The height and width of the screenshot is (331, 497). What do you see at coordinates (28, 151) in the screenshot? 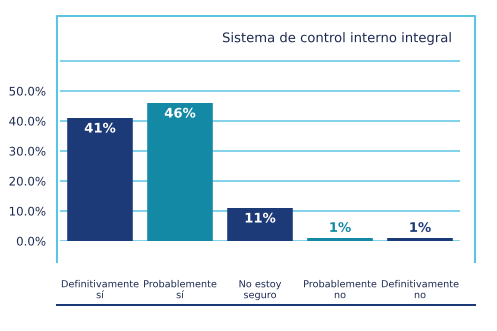
I see `y-tick-label: 30.0%` at bounding box center [28, 151].